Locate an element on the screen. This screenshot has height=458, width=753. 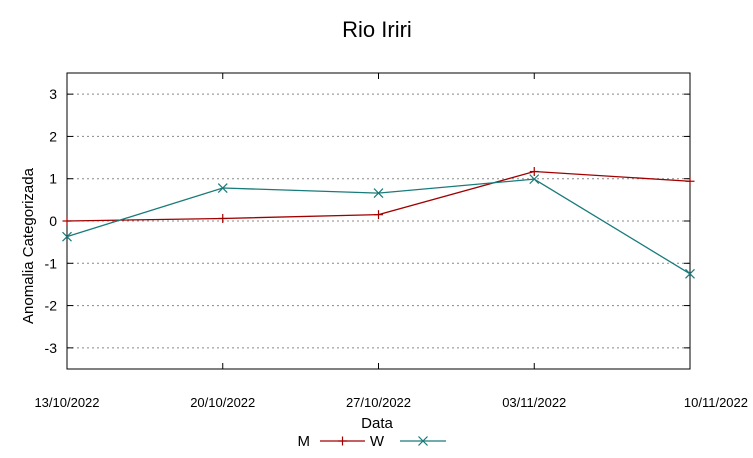
y-axis-label: Anomalia Categorizada is located at coordinates (28, 245).